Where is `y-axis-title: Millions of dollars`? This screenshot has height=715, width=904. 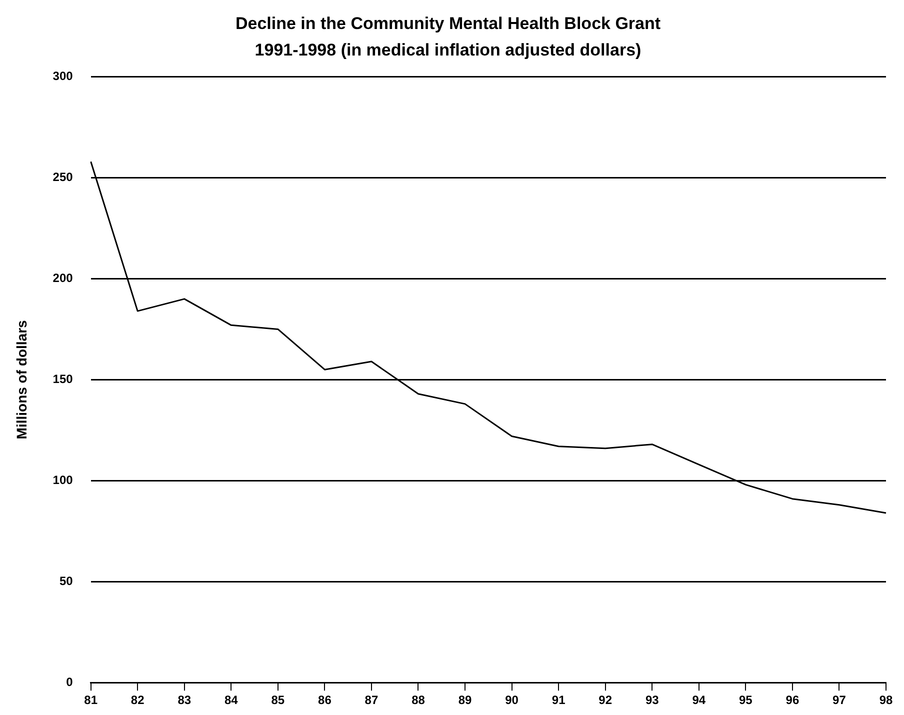 y-axis-title: Millions of dollars is located at coordinates (21, 380).